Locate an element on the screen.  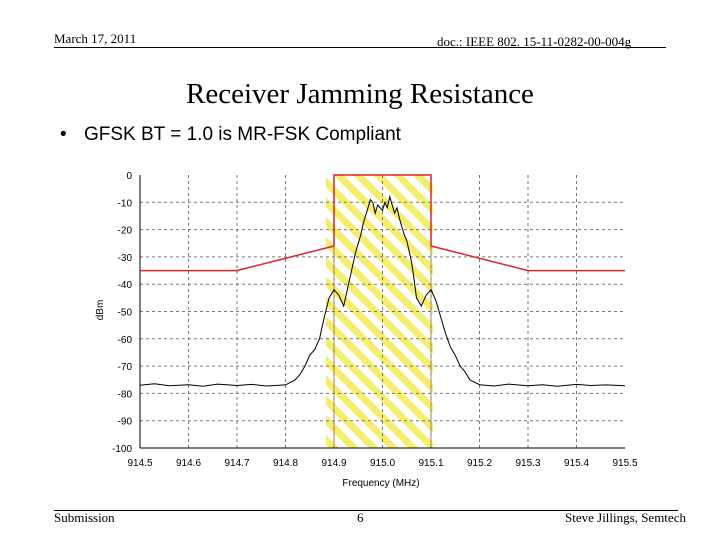
y-tick-label: -20 is located at coordinates (125, 231).